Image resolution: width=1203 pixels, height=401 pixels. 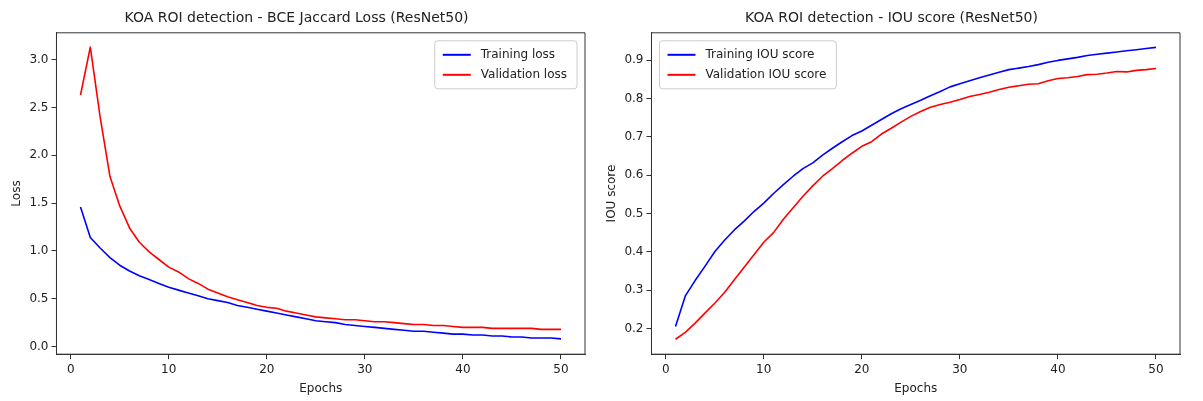 I want to click on legend-label: Training IOU score, so click(x=759, y=53).